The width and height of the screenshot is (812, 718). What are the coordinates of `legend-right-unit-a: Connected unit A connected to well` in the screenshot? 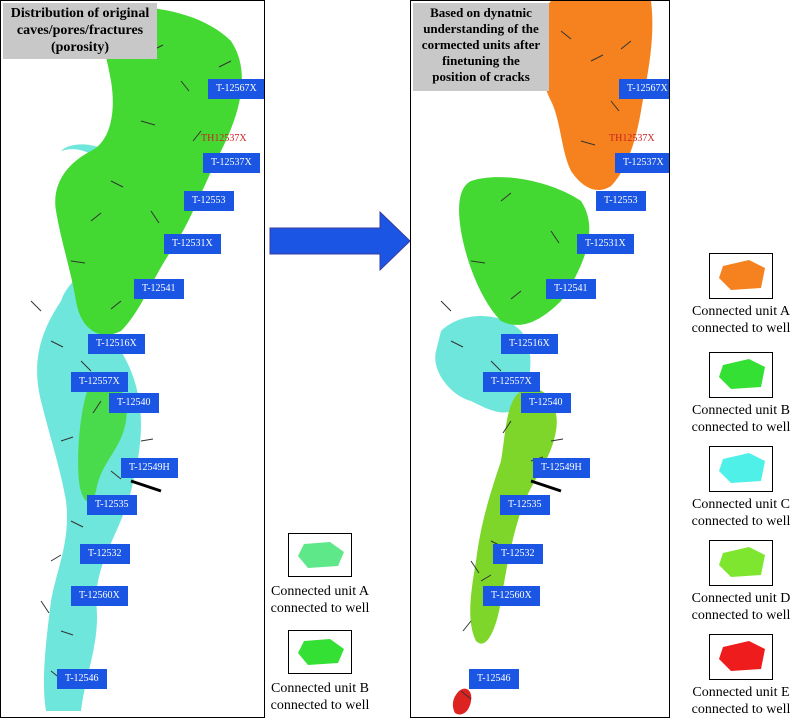 It's located at (741, 295).